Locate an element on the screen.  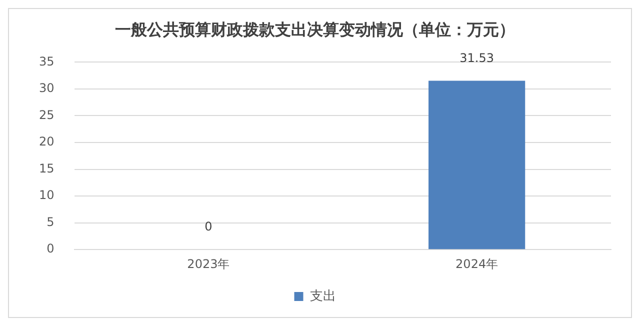
data-label: 0 is located at coordinates (208, 227).